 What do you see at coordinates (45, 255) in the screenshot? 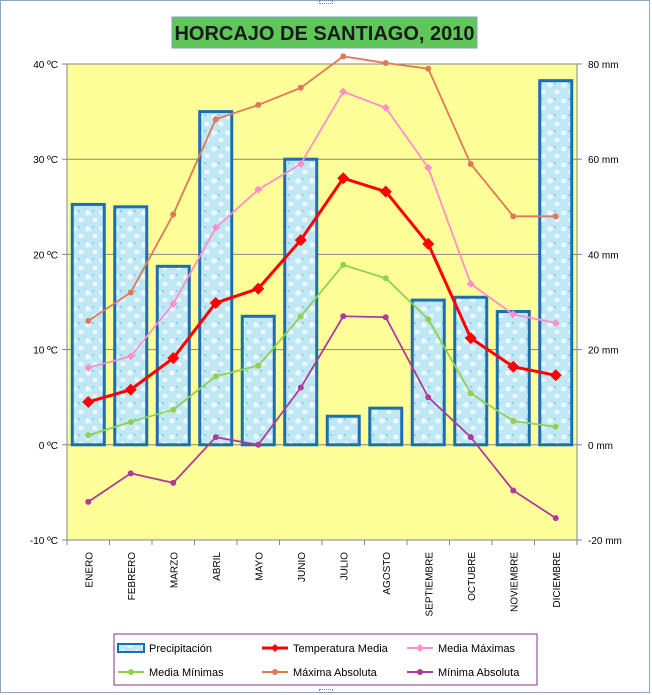
I see `left-tick-label: 20 ºC` at bounding box center [45, 255].